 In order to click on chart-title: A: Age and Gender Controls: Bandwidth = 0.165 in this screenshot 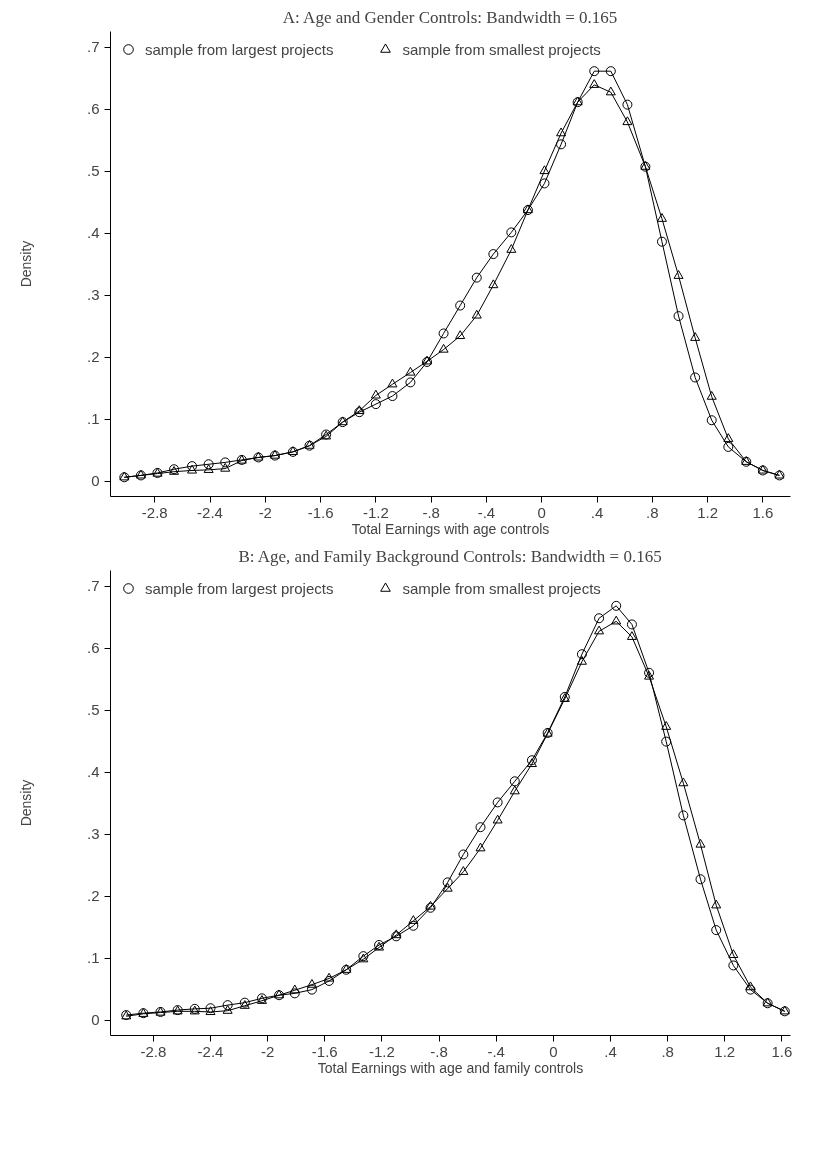, I will do `click(450, 17)`.